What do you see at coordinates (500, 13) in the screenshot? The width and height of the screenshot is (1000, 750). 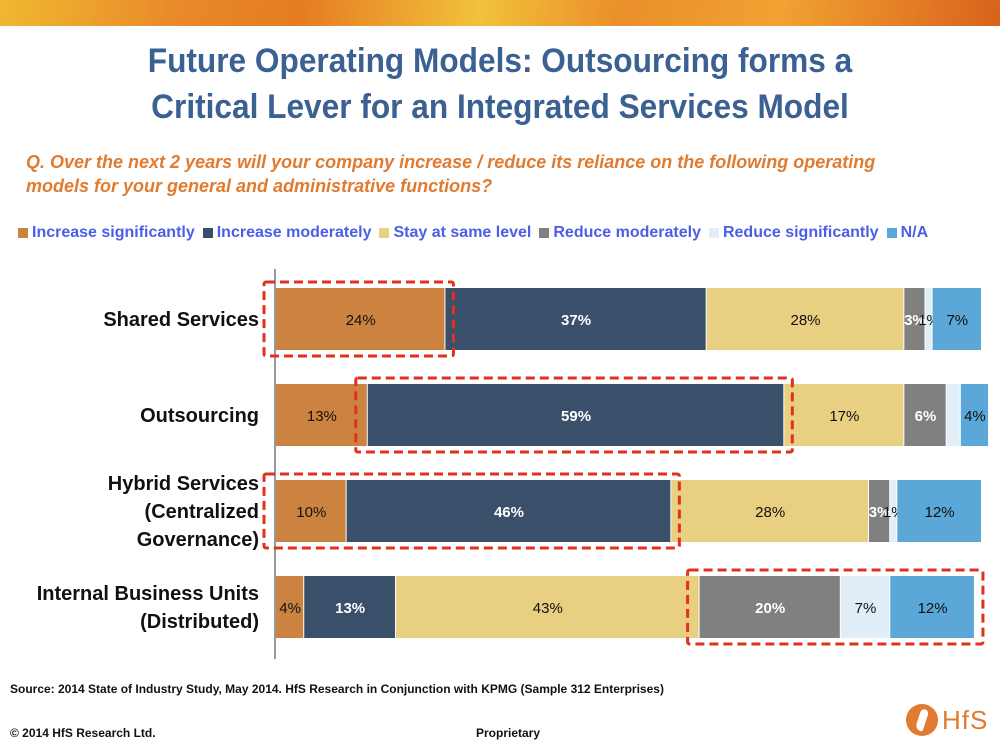 I see `header-banner` at bounding box center [500, 13].